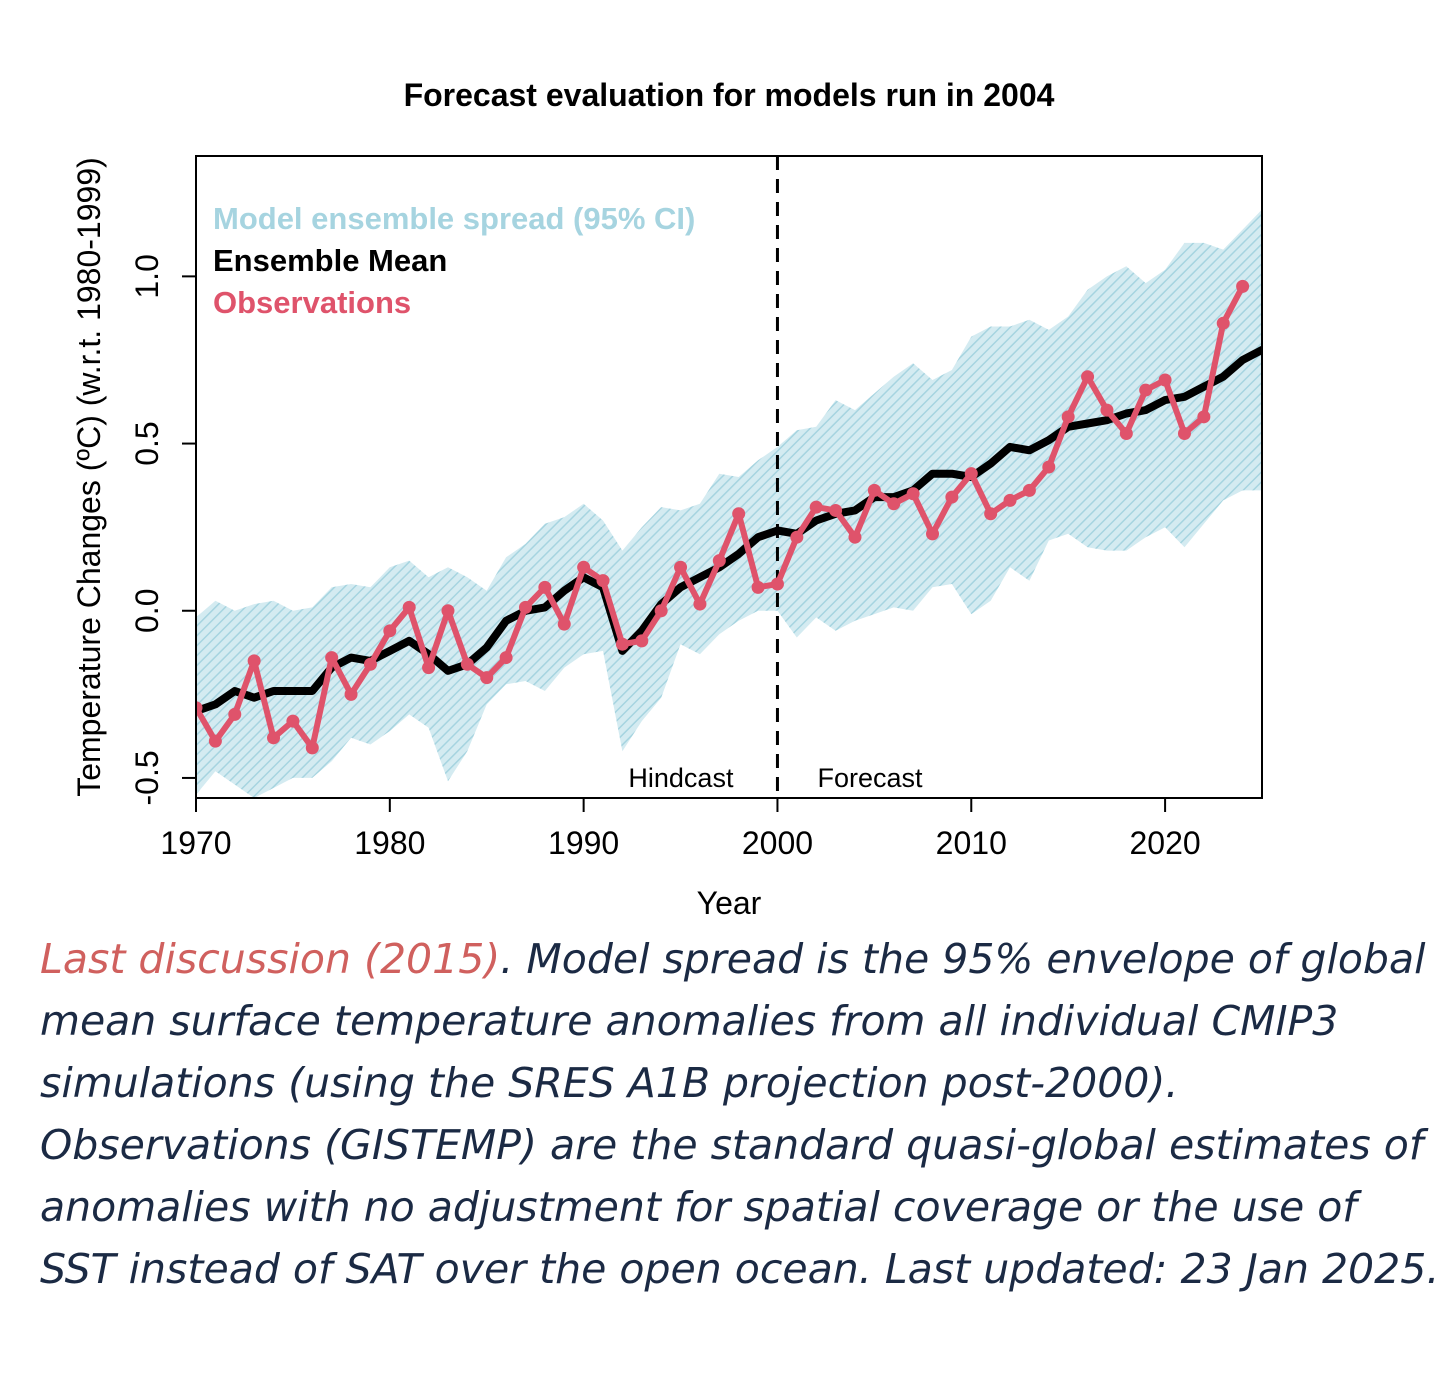  I want to click on y-tick-label: 1.0, so click(147, 276).